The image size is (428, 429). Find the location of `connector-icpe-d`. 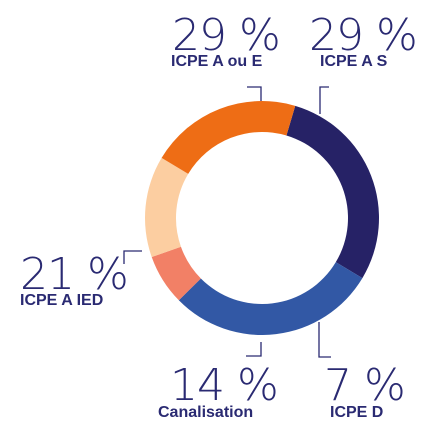

connector-icpe-d is located at coordinates (324, 340).